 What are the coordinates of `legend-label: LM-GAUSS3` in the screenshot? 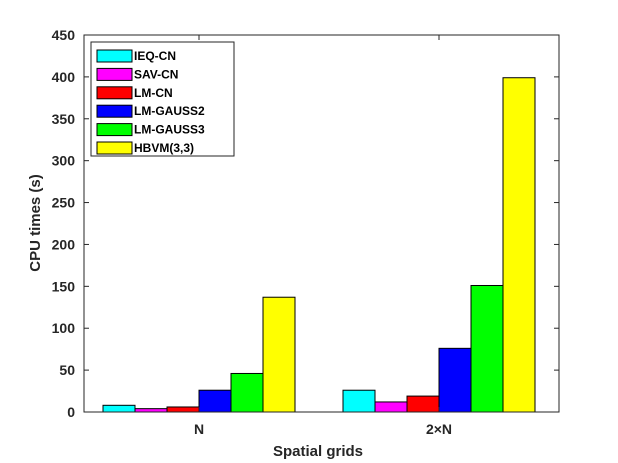 It's located at (169, 130).